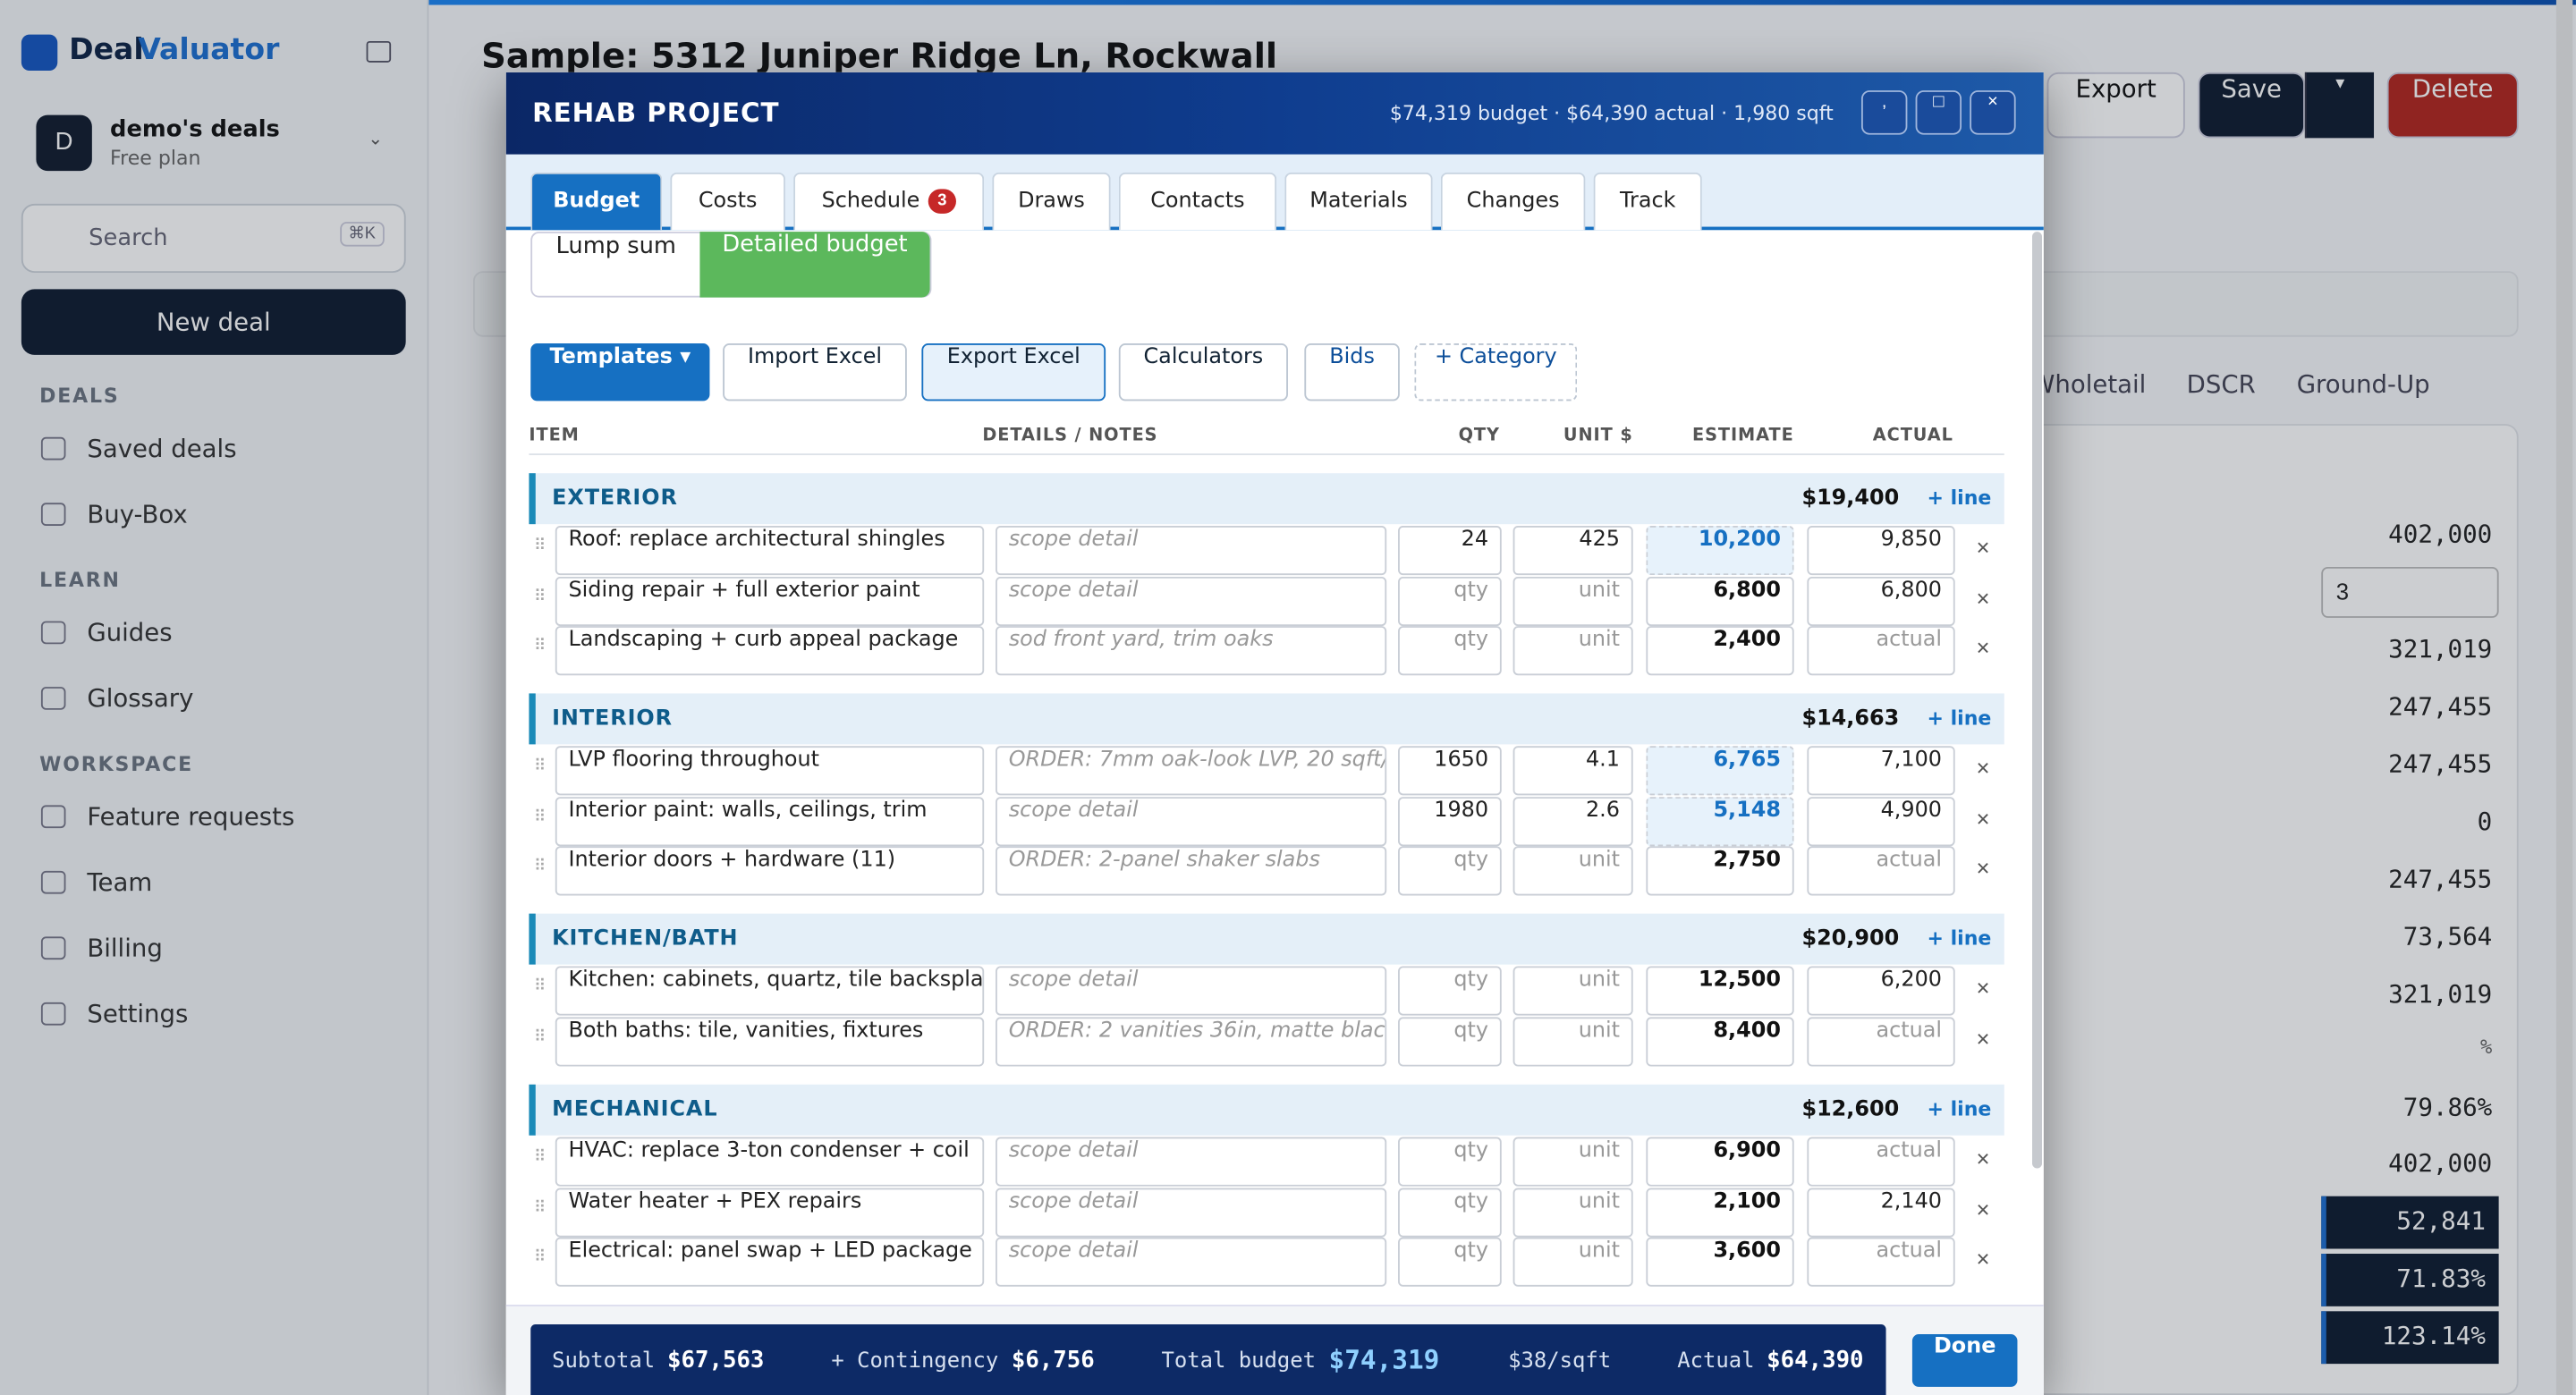 The width and height of the screenshot is (2576, 1395). What do you see at coordinates (770, 601) in the screenshot?
I see `item-input: Siding repair + full exterior paint` at bounding box center [770, 601].